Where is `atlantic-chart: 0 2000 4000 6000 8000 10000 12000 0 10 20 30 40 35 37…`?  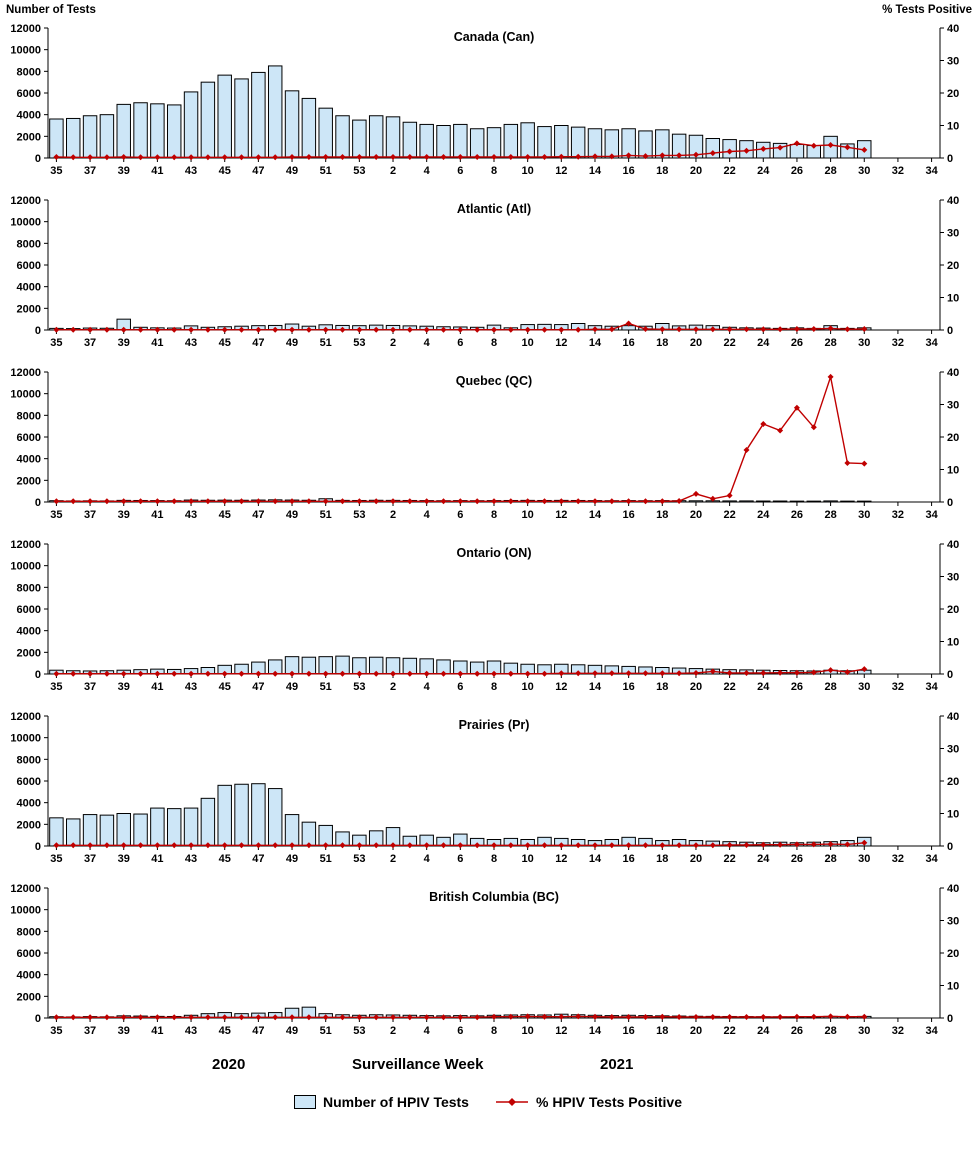
atlantic-chart: 0 2000 4000 6000 8000 10000 12000 0 10 20 30 40 35 37… is located at coordinates (484, 272).